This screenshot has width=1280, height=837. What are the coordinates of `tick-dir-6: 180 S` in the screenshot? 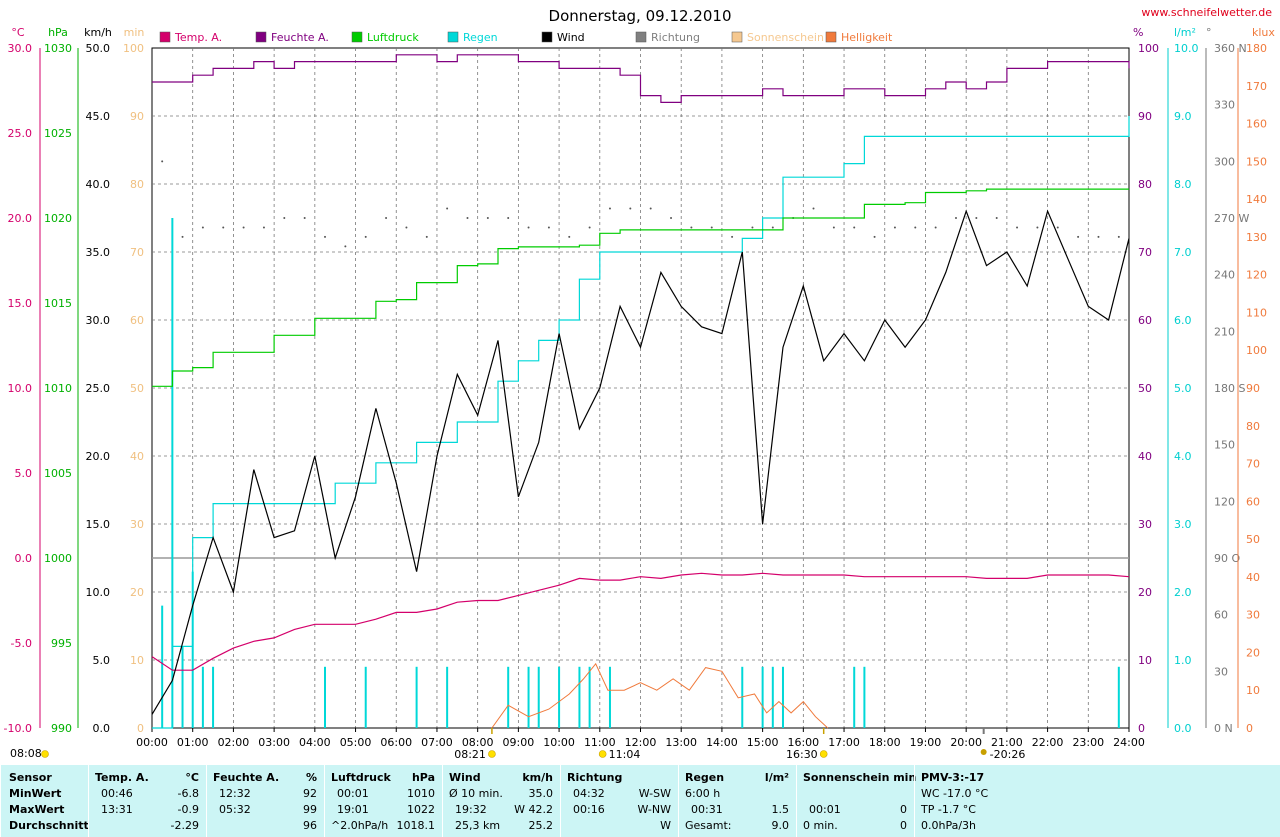 It's located at (1229, 388).